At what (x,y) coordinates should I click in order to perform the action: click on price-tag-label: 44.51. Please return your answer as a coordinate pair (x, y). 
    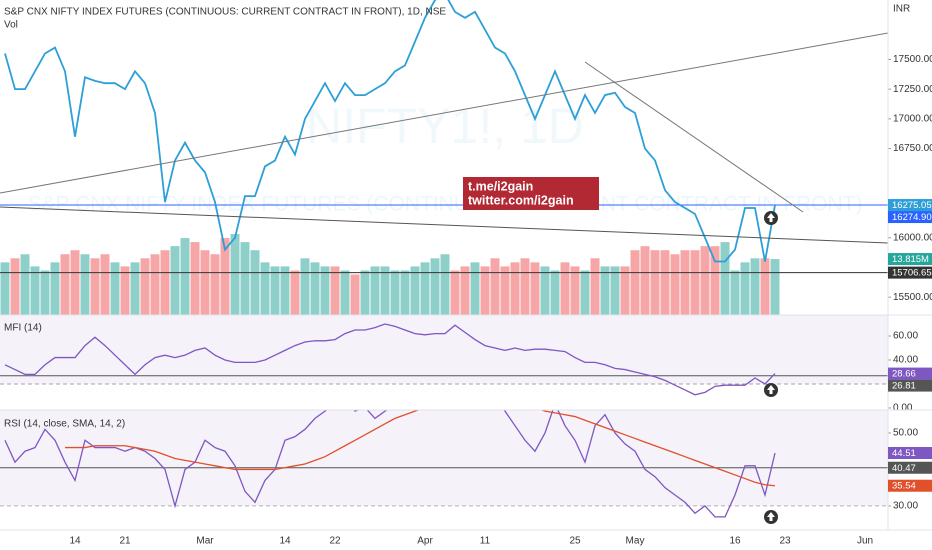
    Looking at the image, I should click on (904, 453).